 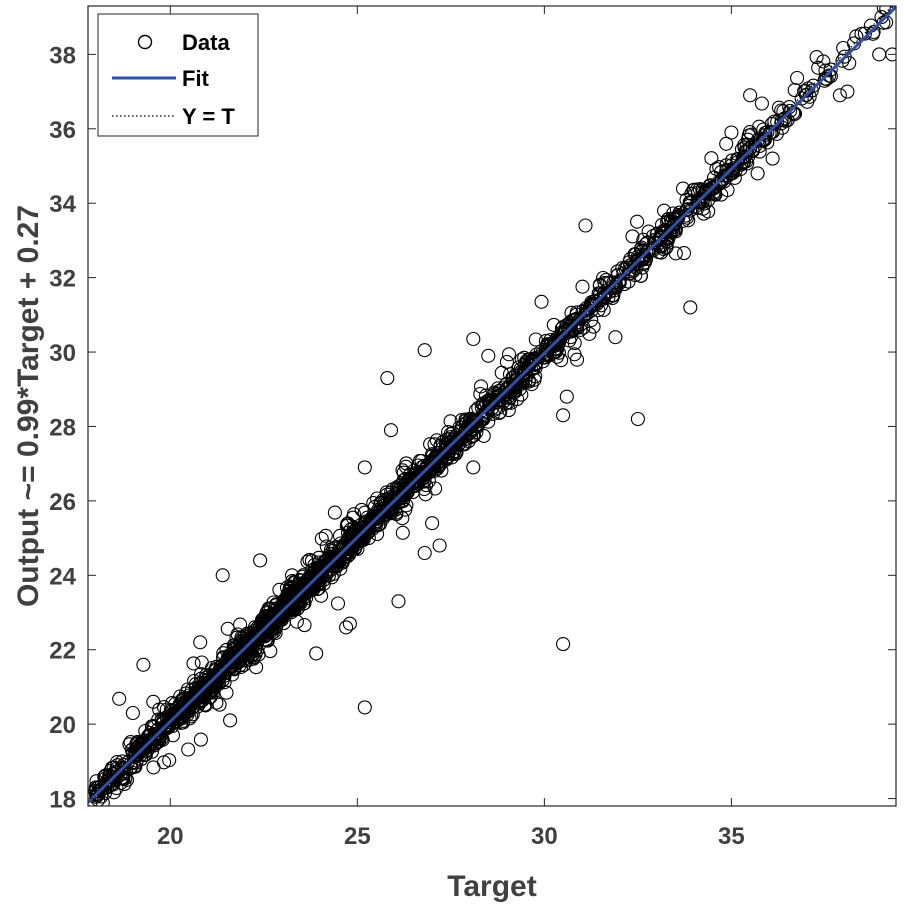 I want to click on y-tick-label: 22, so click(x=62, y=651).